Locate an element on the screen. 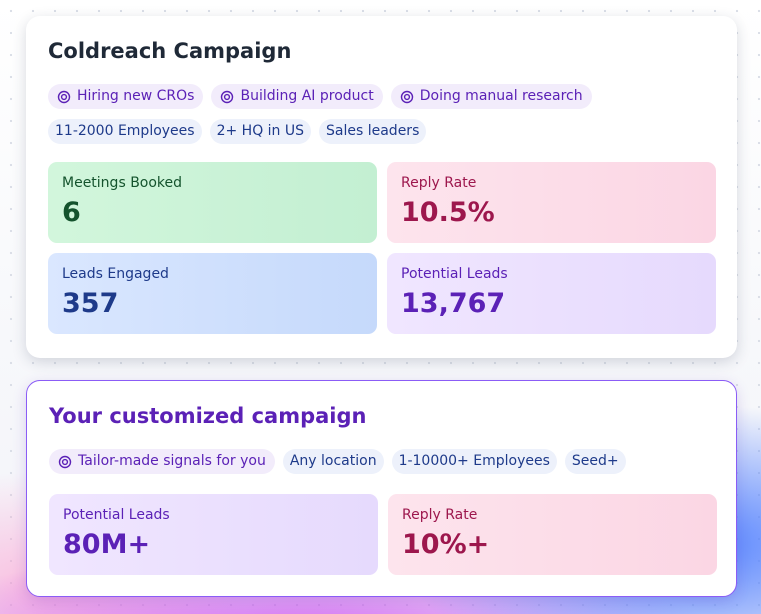 Image resolution: width=761 pixels, height=614 pixels. stat-value: 80M+ is located at coordinates (107, 544).